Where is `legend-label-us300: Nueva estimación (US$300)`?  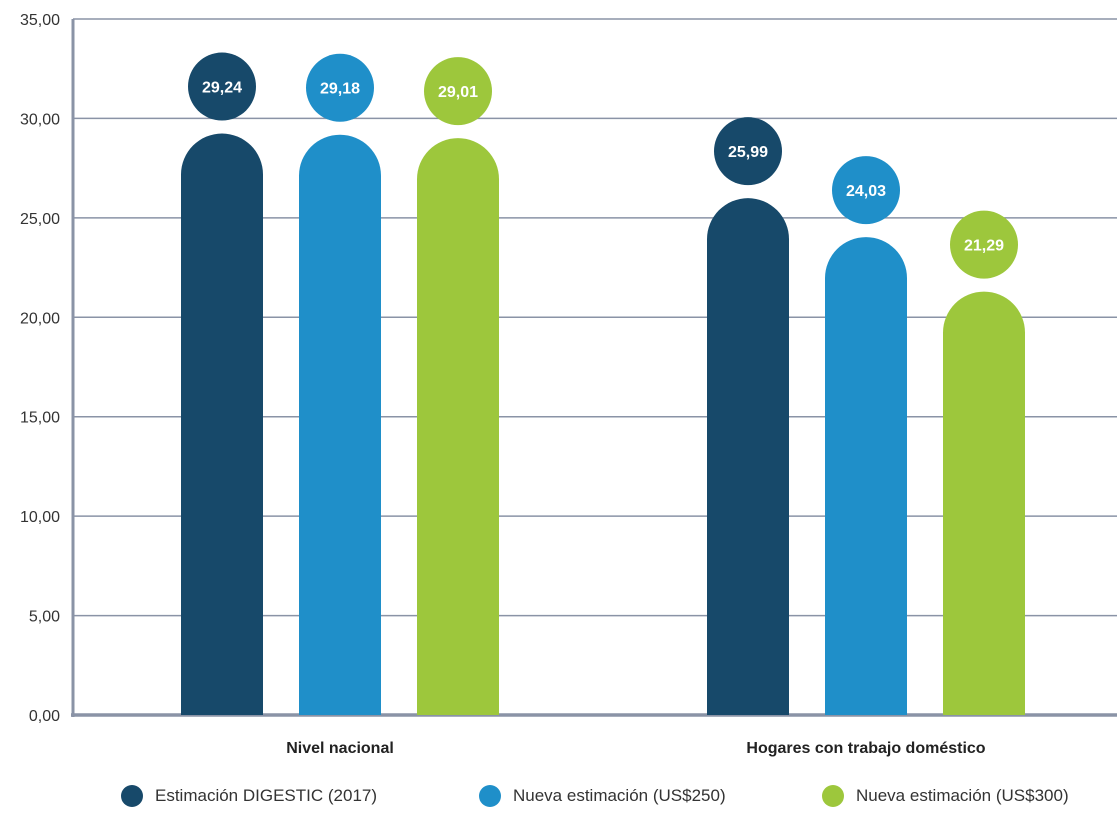
legend-label-us300: Nueva estimación (US$300) is located at coordinates (962, 795).